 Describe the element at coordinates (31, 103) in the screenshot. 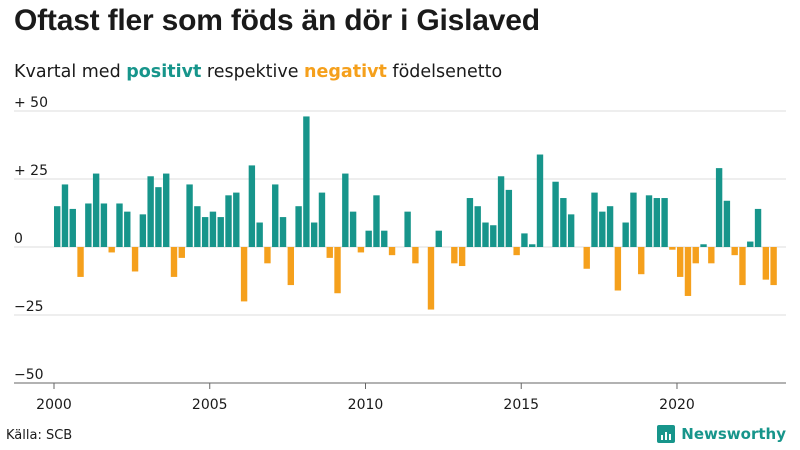

I see `y-tick-label: + 50` at that location.